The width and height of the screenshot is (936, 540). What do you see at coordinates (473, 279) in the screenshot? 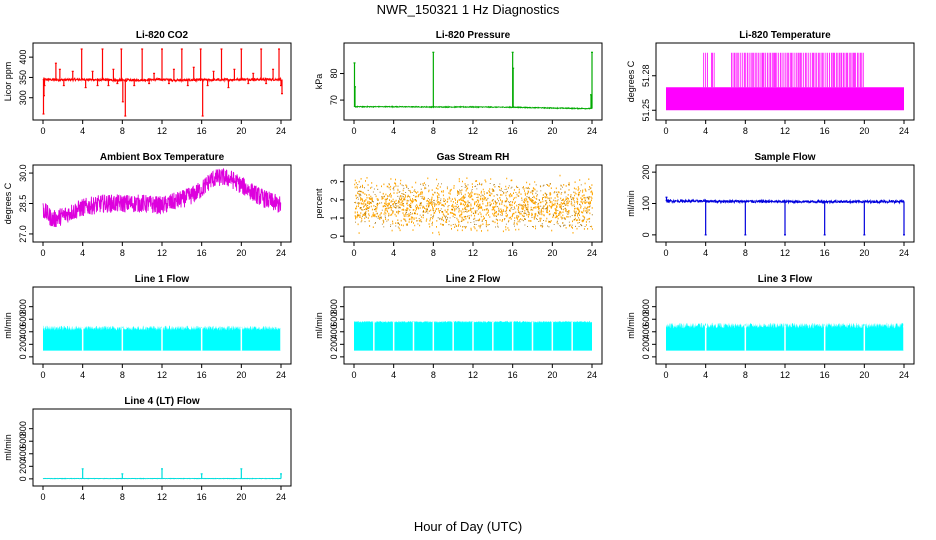
I see `panel-title: Line 2 Flow` at bounding box center [473, 279].